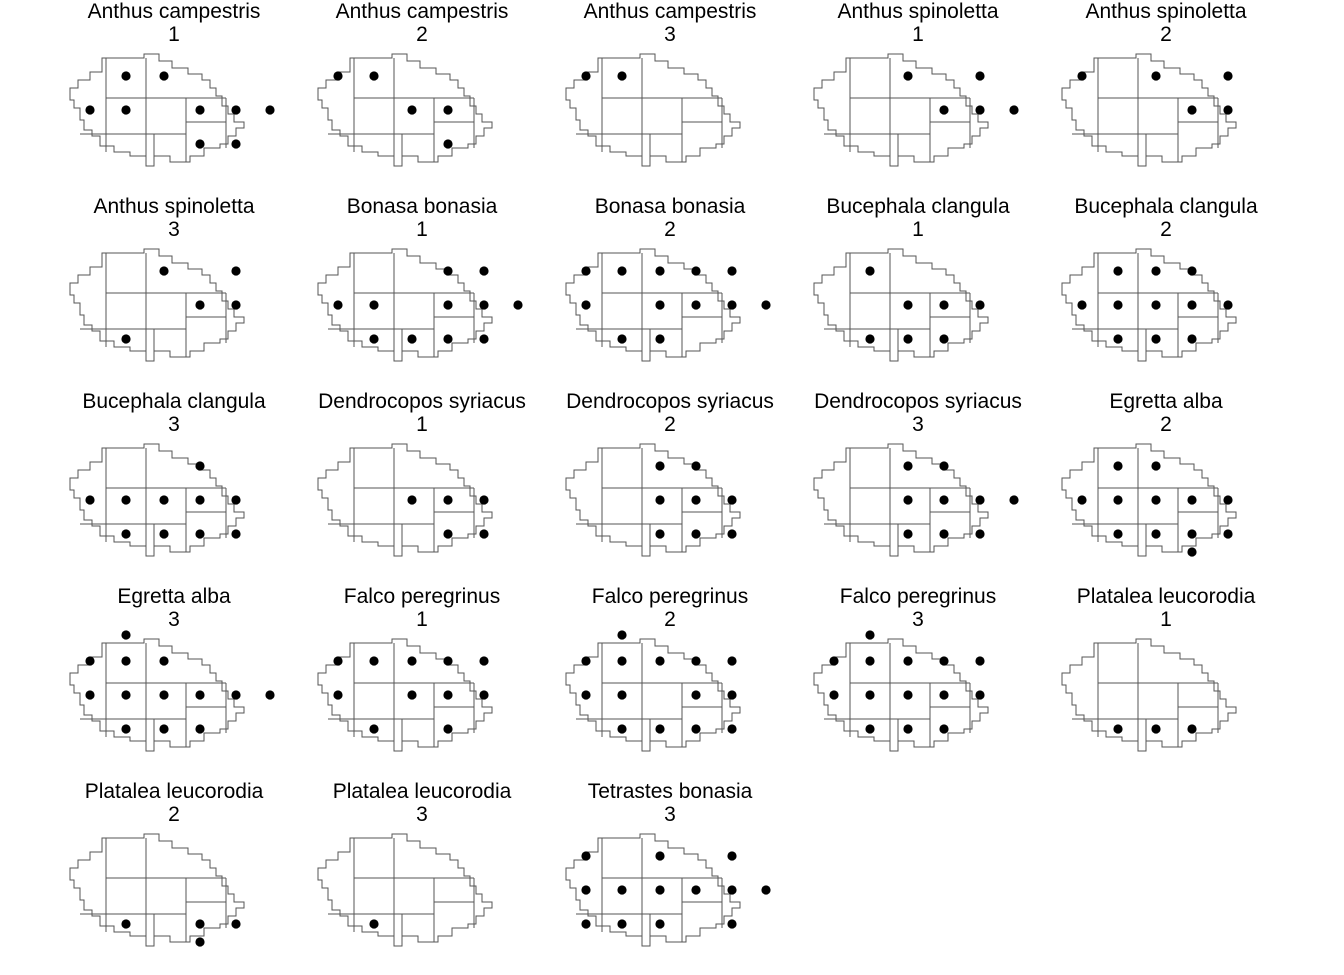 This screenshot has width=1344, height=975. Describe the element at coordinates (918, 682) in the screenshot. I see `map-panel: Falco peregrinus 3` at that location.